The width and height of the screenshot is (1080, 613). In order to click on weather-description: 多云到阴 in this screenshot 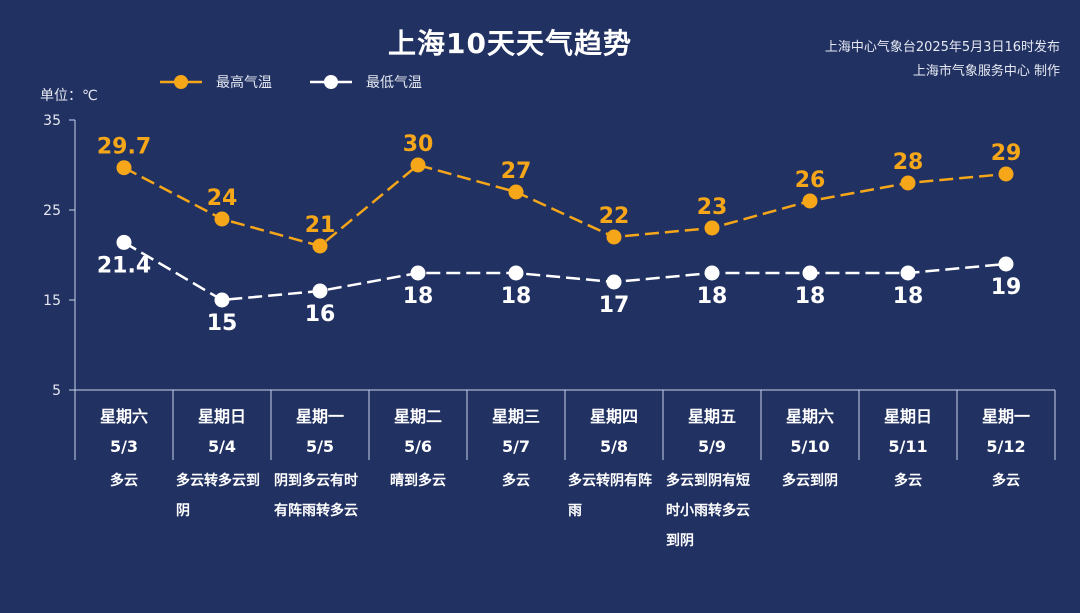, I will do `click(810, 481)`.